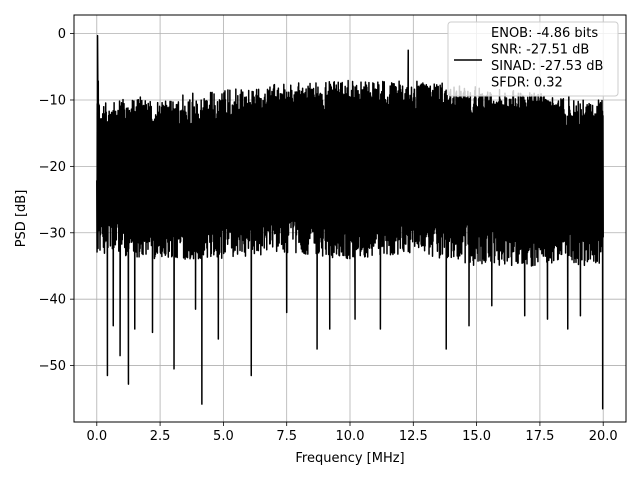  Describe the element at coordinates (286, 436) in the screenshot. I see `x-tick-label: 7.5` at that location.